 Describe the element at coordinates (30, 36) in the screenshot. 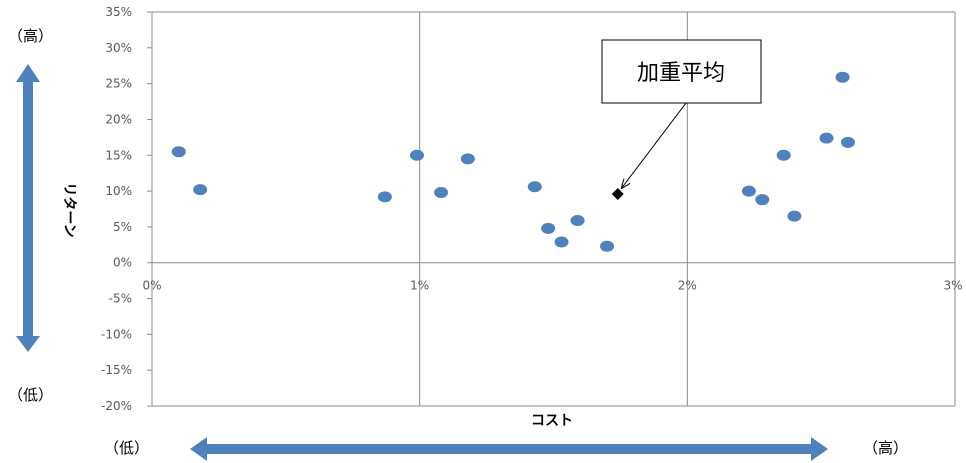

I see `y-high-label: （高）` at that location.